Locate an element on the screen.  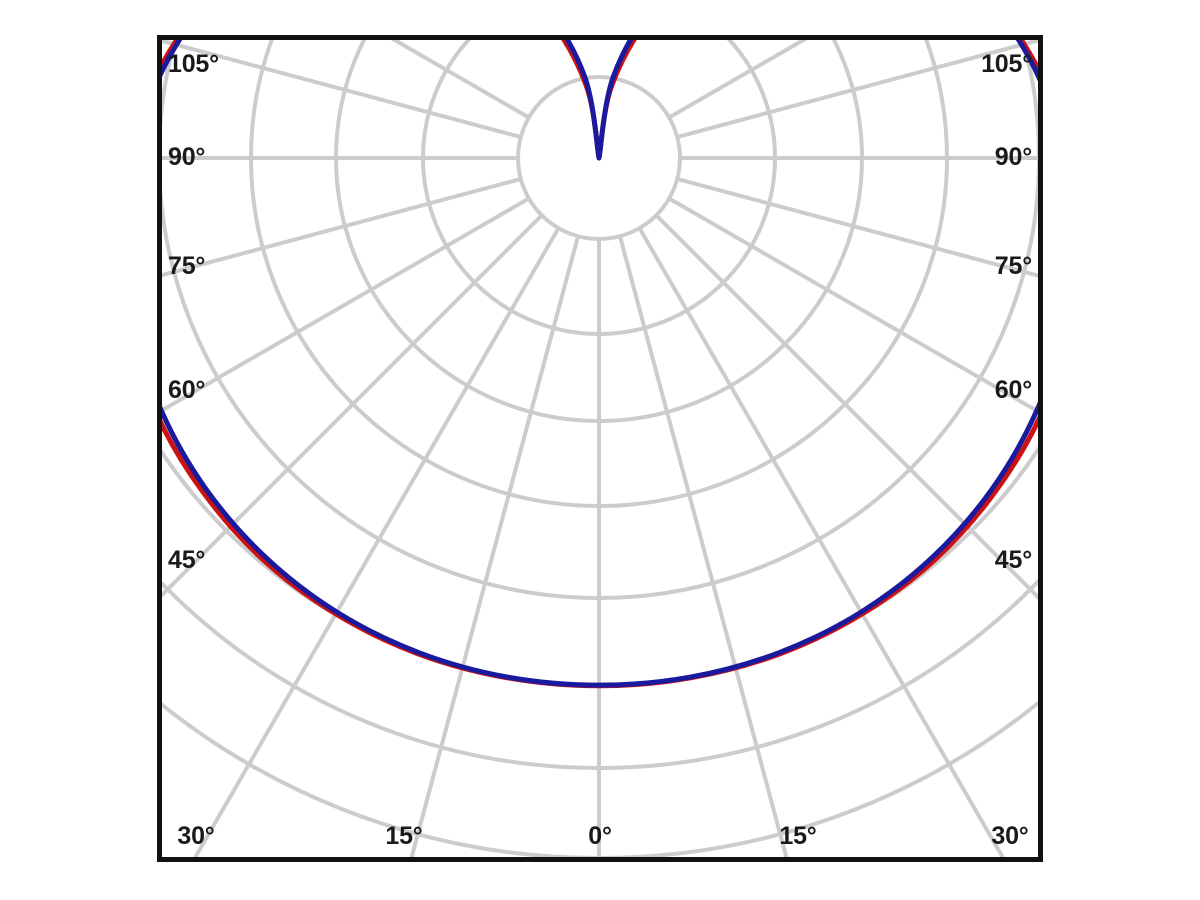
right-angle-label-2: 75° is located at coordinates (1013, 266).